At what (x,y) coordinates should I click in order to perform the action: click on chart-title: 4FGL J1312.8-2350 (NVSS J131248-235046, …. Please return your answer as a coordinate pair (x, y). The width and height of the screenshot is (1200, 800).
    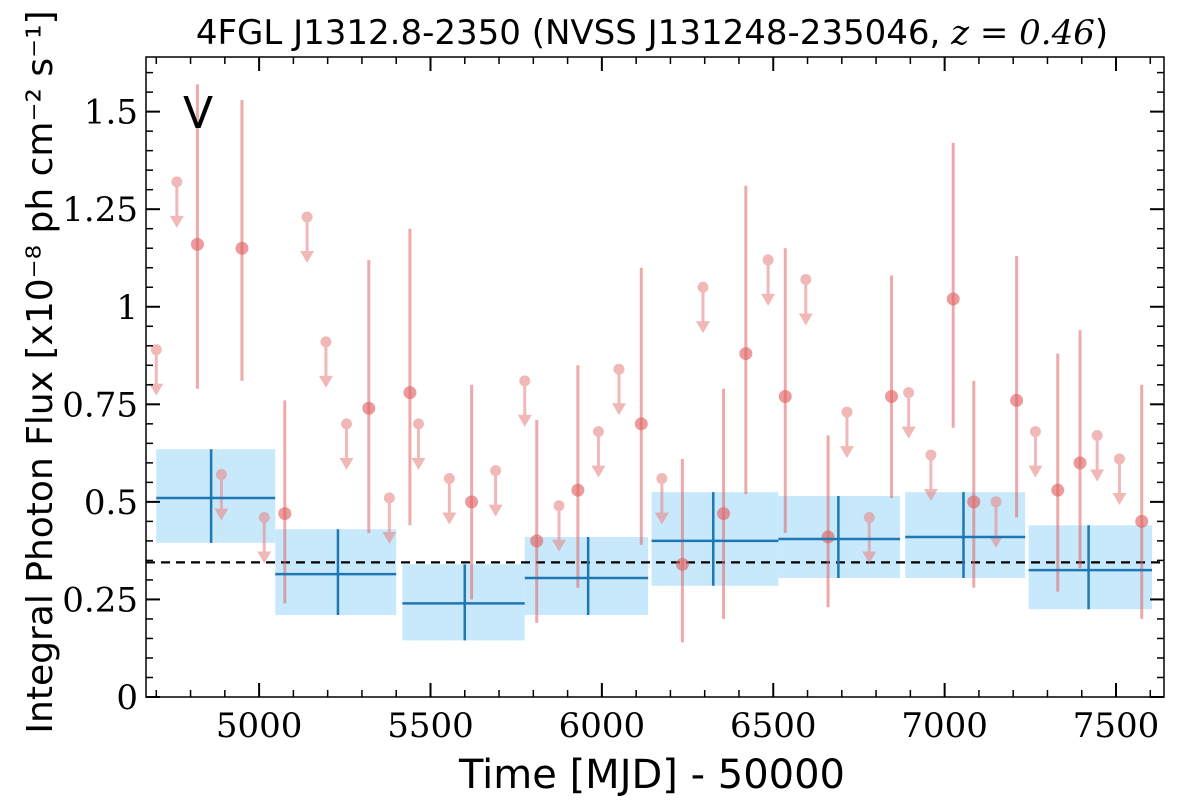
    Looking at the image, I should click on (652, 33).